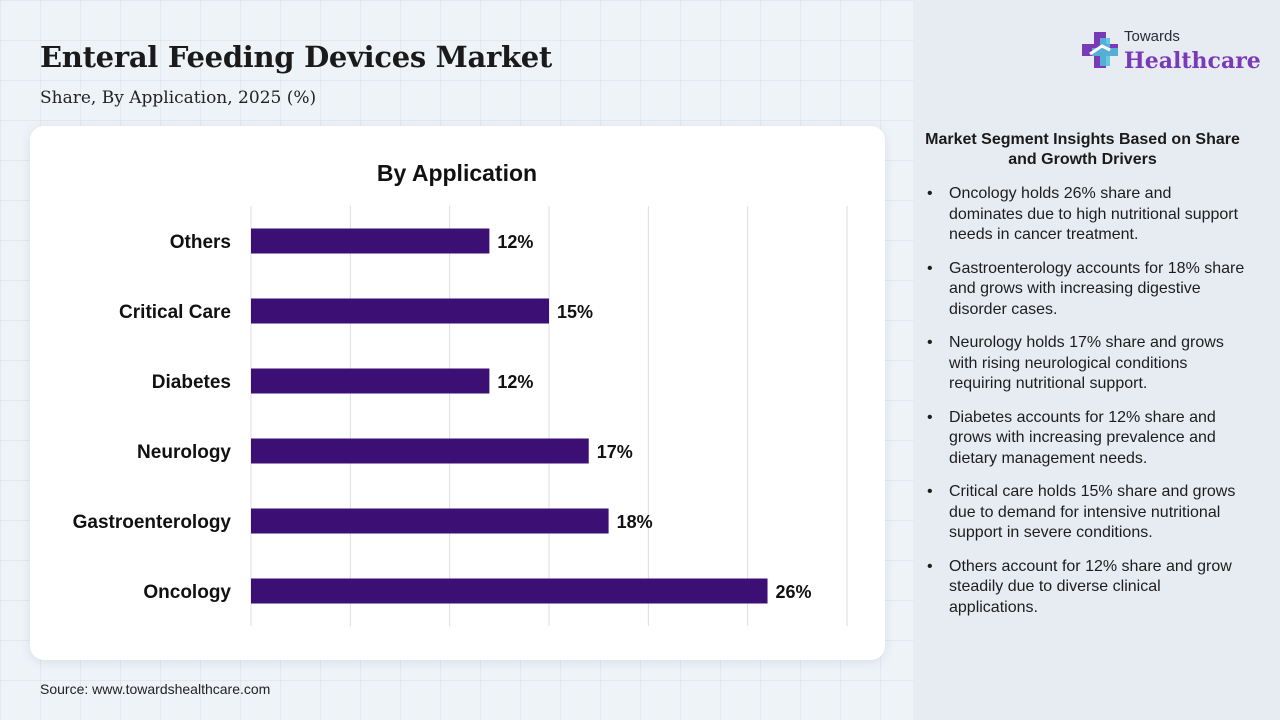 The image size is (1280, 720). What do you see at coordinates (420, 451) in the screenshot?
I see `bar-neurology` at bounding box center [420, 451].